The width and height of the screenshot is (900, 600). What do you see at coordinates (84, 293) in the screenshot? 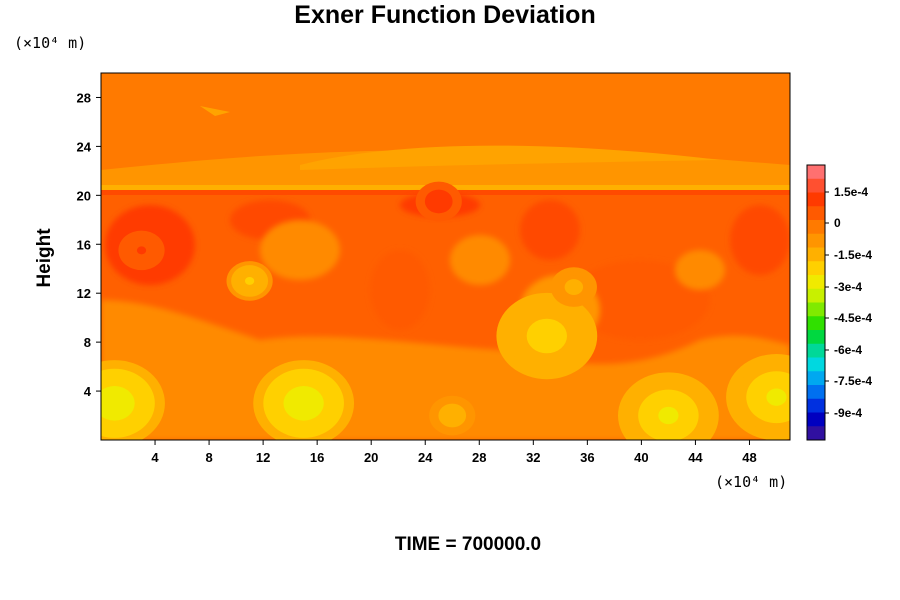
I see `y-tick-label: 12` at bounding box center [84, 293].